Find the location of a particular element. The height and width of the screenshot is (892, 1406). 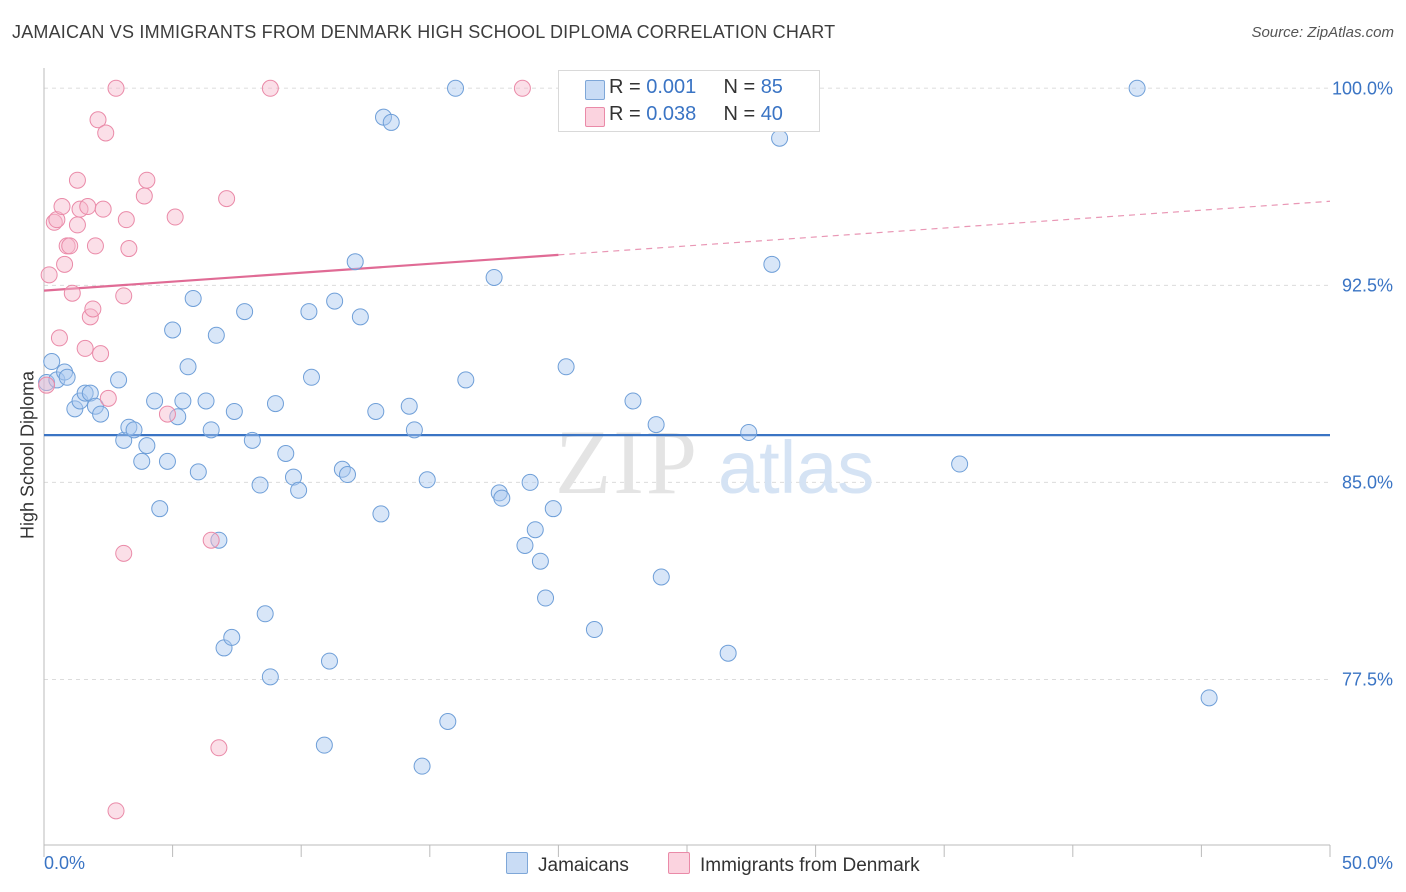

legend-swatch-denmark is located at coordinates (595, 117).